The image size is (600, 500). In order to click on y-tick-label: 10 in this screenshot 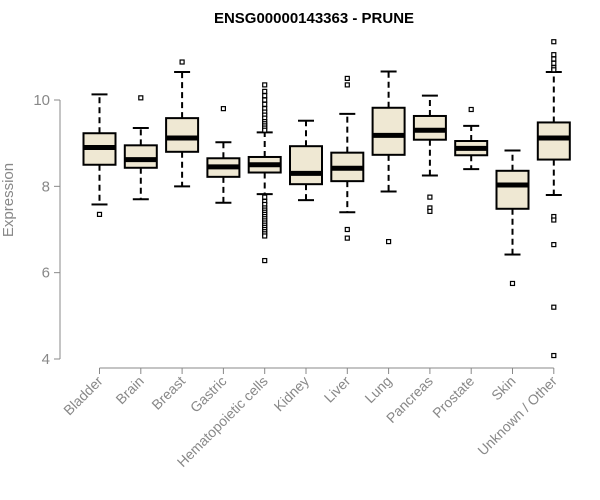, I will do `click(41, 100)`.